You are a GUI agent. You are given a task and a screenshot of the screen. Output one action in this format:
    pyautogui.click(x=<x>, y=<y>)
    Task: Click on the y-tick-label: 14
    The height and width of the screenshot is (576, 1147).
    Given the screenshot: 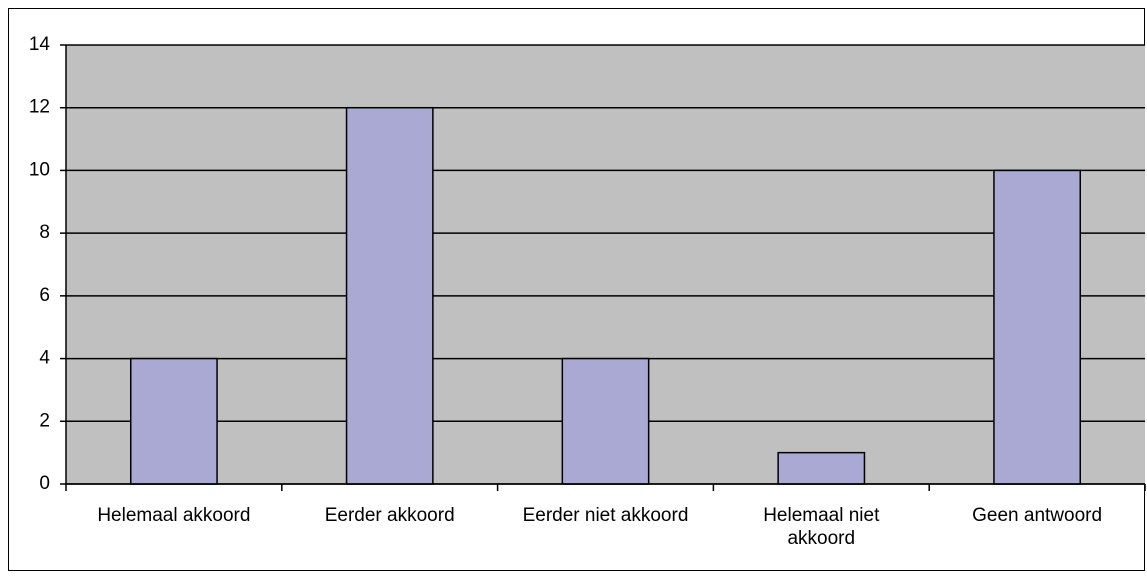 What is the action you would take?
    pyautogui.click(x=40, y=44)
    